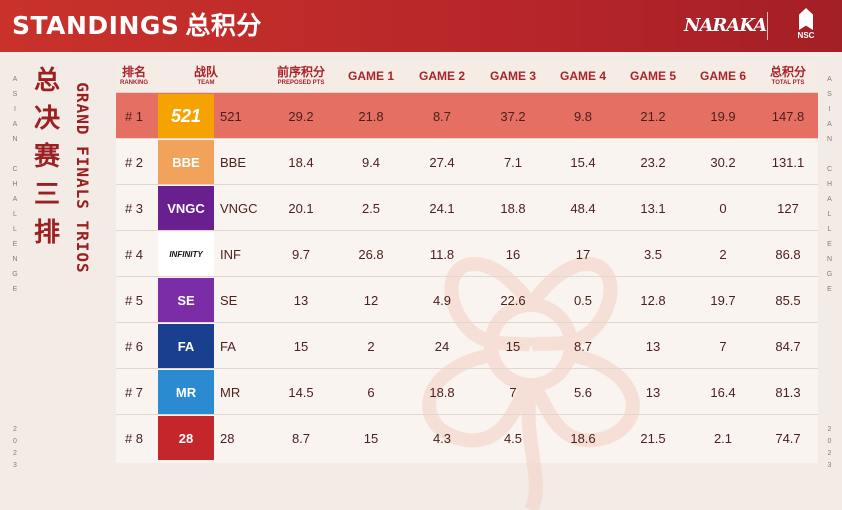 This screenshot has height=510, width=842. I want to click on cell-g6: 19.7, so click(723, 300).